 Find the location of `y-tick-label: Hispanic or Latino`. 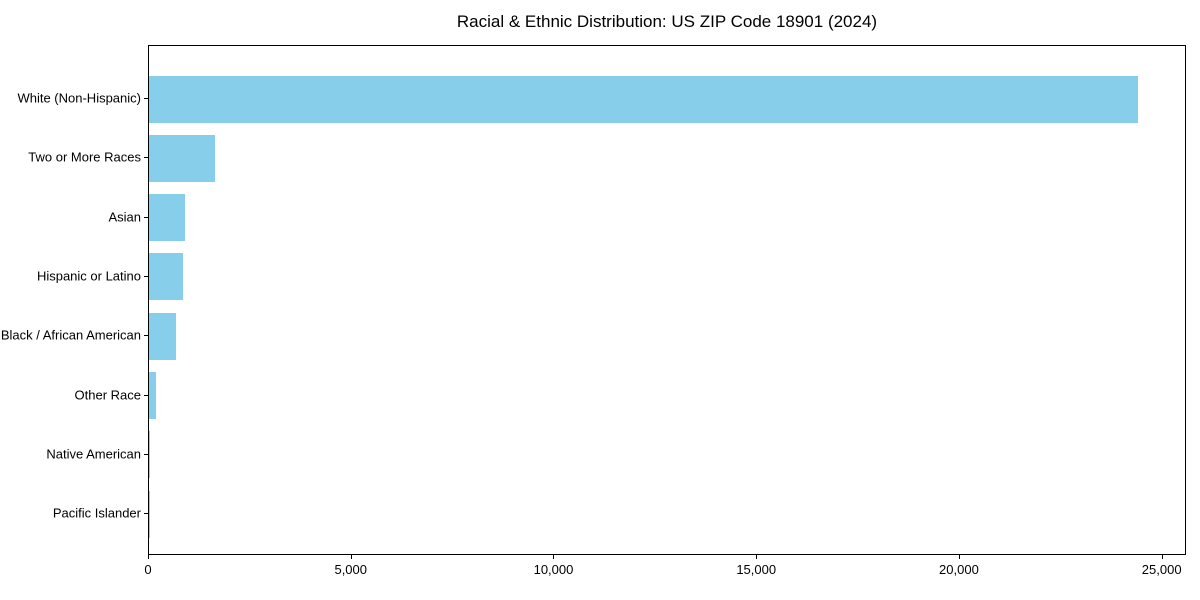

y-tick-label: Hispanic or Latino is located at coordinates (88, 276).